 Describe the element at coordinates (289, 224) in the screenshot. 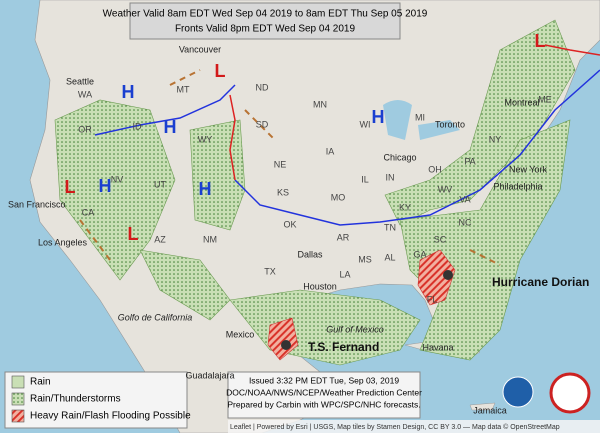

I see `state-label: OK` at that location.